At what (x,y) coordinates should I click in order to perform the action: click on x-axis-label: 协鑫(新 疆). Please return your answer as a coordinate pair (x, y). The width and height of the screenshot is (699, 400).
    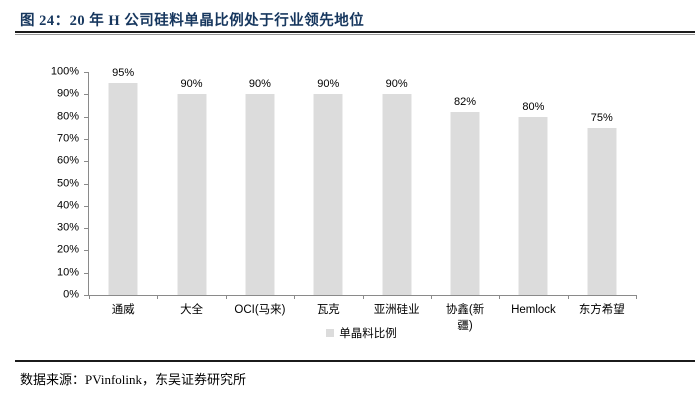
    Looking at the image, I should click on (465, 318).